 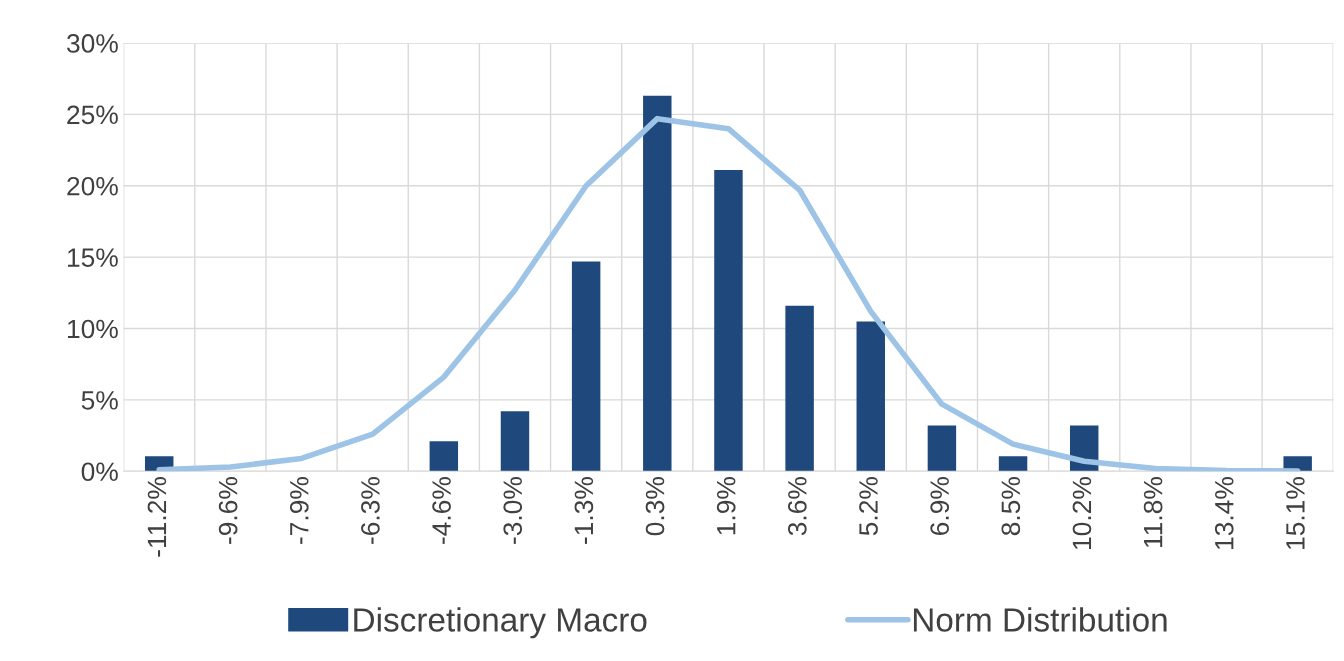 I want to click on x-tick-label: 5.2%, so click(x=868, y=506).